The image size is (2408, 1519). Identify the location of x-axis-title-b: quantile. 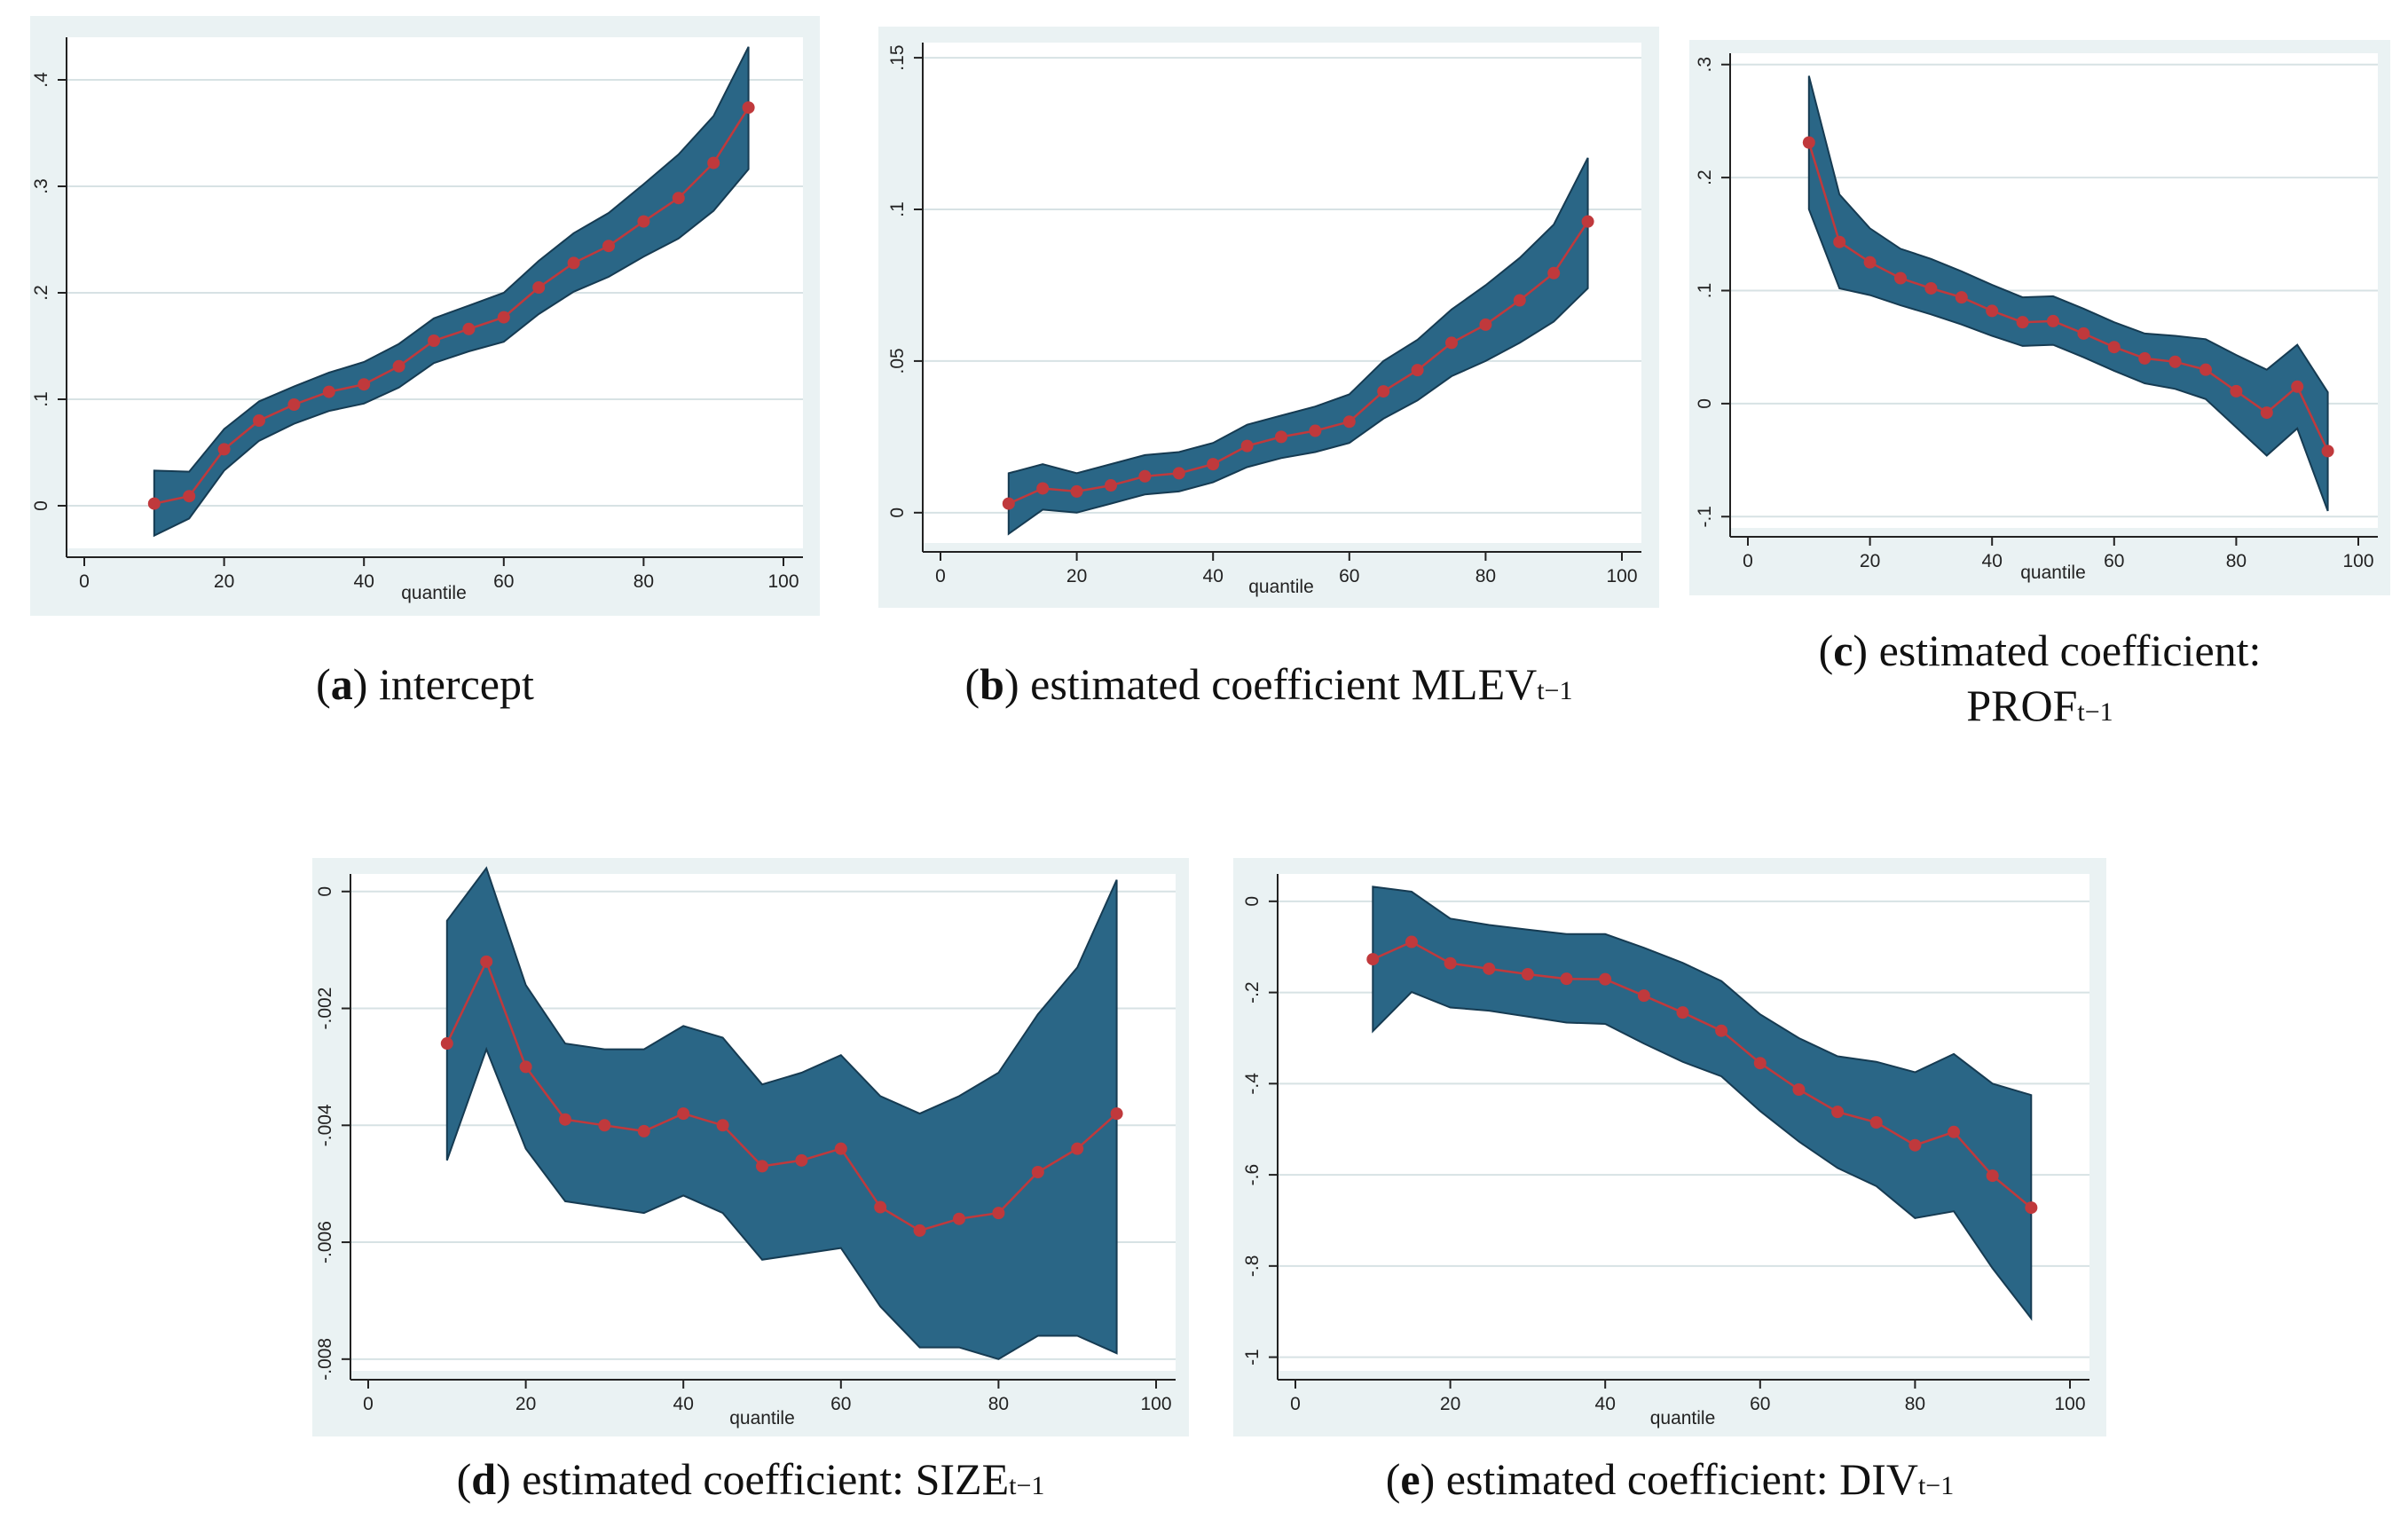
(1281, 587).